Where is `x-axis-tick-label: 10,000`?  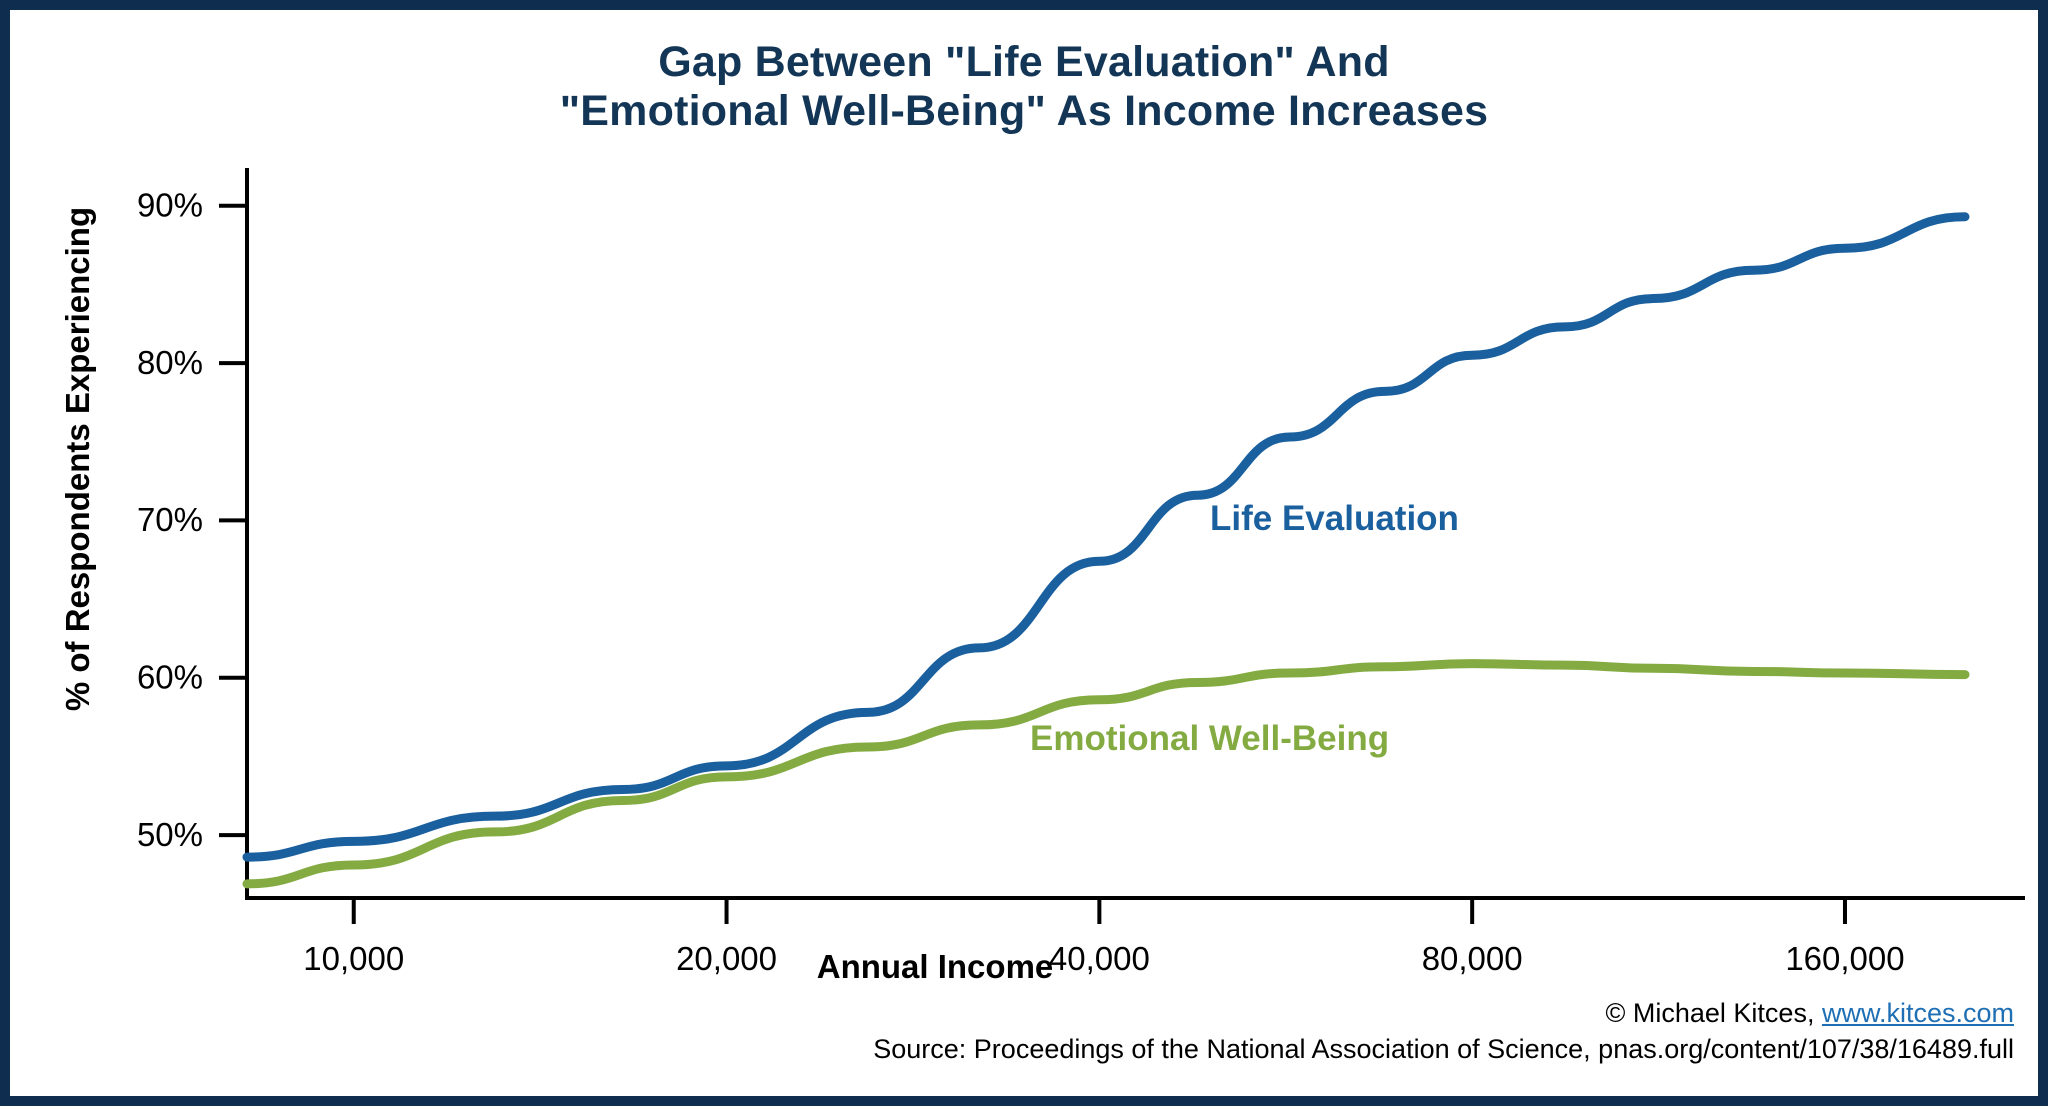
x-axis-tick-label: 10,000 is located at coordinates (353, 958).